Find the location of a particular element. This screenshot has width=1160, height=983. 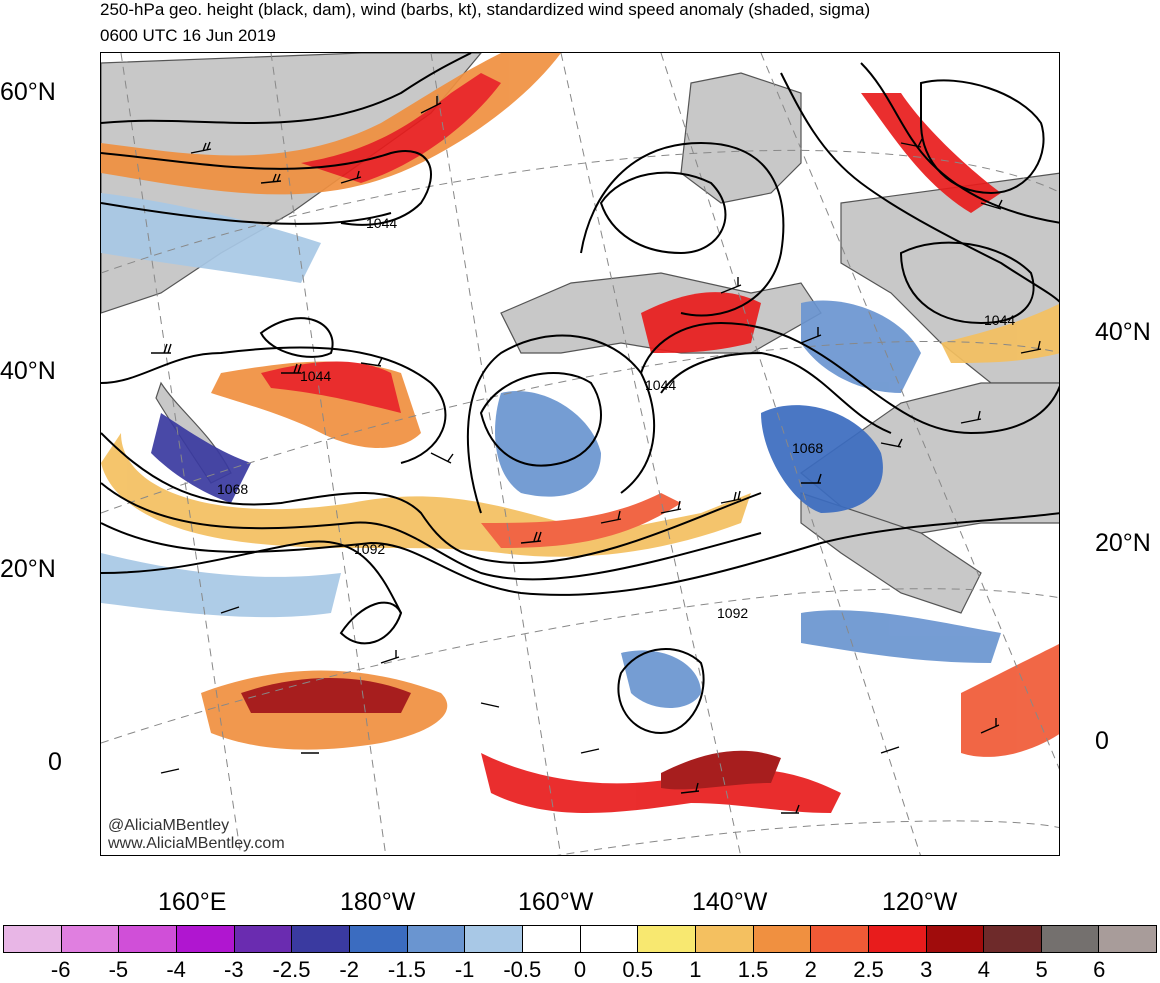

valid-time: 0600 UTC 16 Jun 2019 is located at coordinates (188, 35).